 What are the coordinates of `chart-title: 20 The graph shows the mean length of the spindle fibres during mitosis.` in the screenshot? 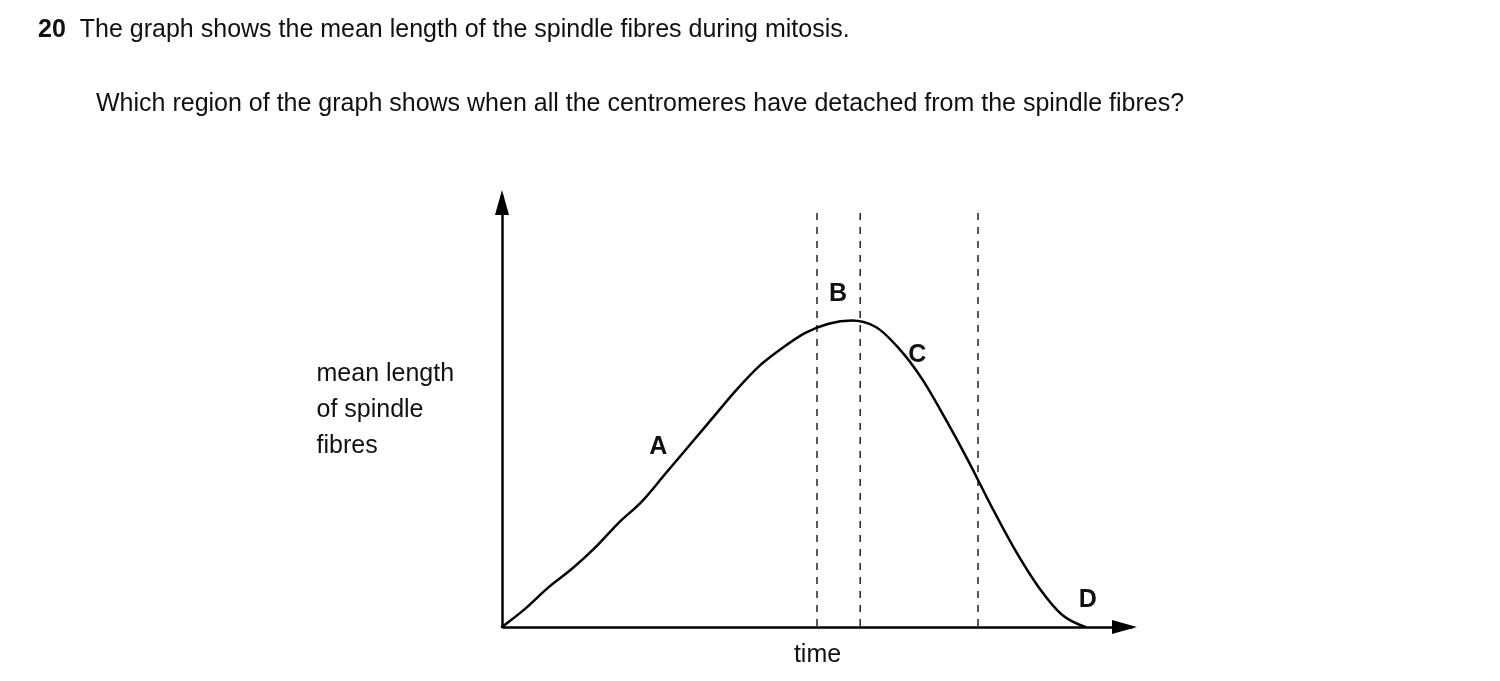 It's located at (444, 28).